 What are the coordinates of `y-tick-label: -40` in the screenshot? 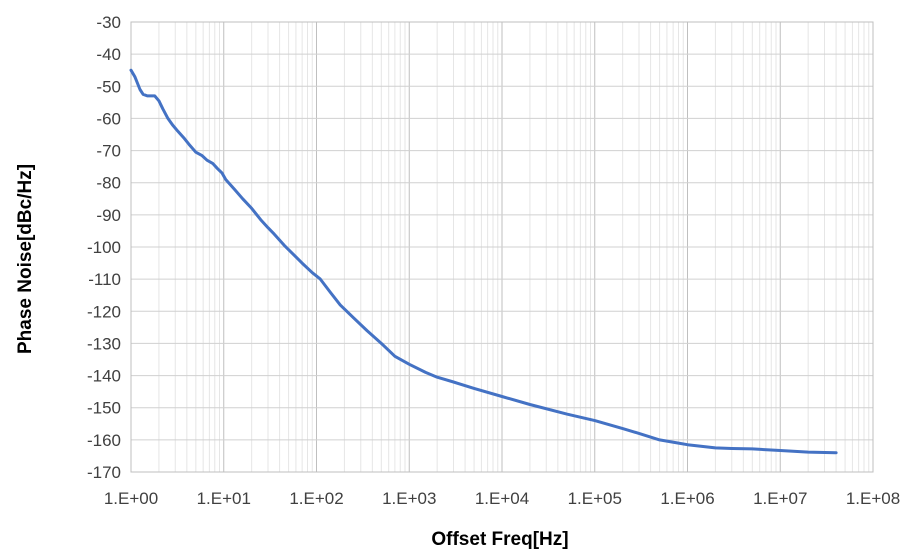 It's located at (108, 54).